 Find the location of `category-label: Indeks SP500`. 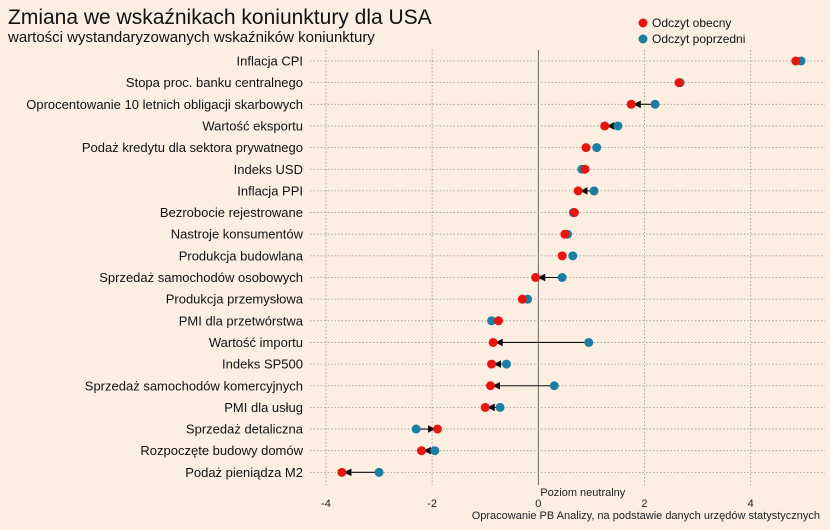

category-label: Indeks SP500 is located at coordinates (262, 364).